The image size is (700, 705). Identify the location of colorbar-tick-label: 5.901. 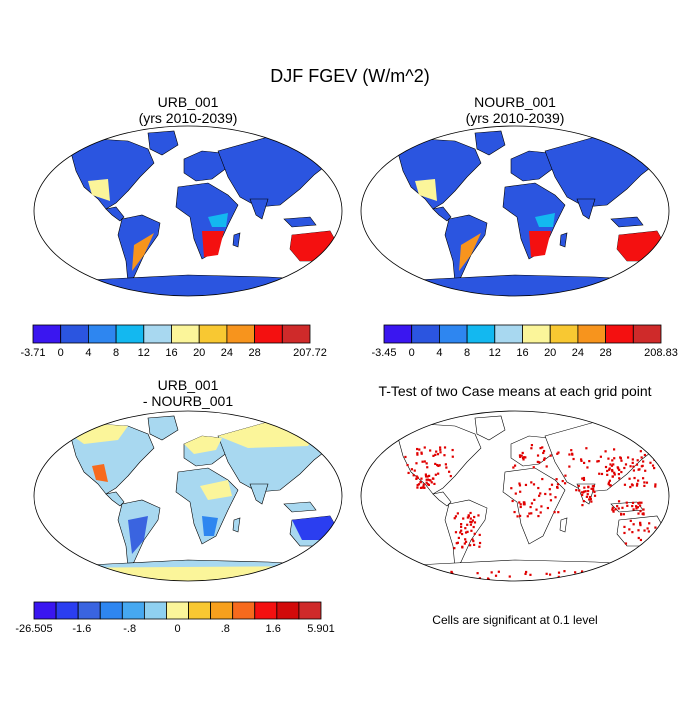
(321, 629).